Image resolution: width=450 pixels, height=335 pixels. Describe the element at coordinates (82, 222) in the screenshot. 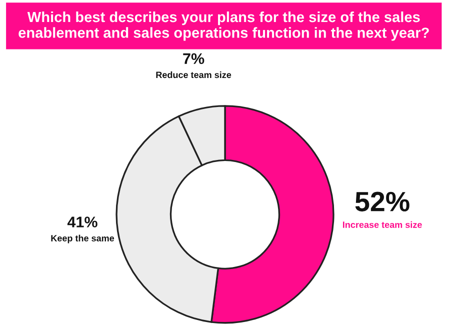

I see `data-label: 41%` at that location.